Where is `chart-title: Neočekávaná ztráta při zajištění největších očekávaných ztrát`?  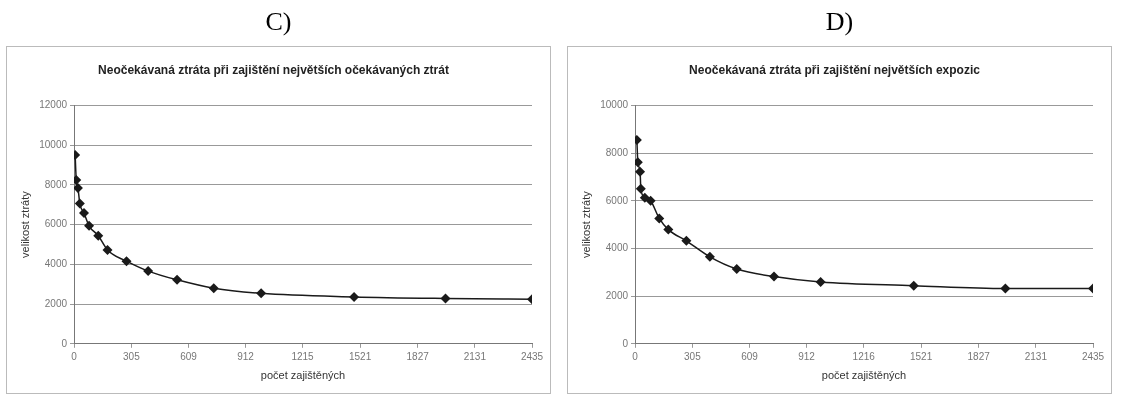
chart-title: Neočekávaná ztráta při zajištění největších očekávaných ztrát is located at coordinates (273, 69).